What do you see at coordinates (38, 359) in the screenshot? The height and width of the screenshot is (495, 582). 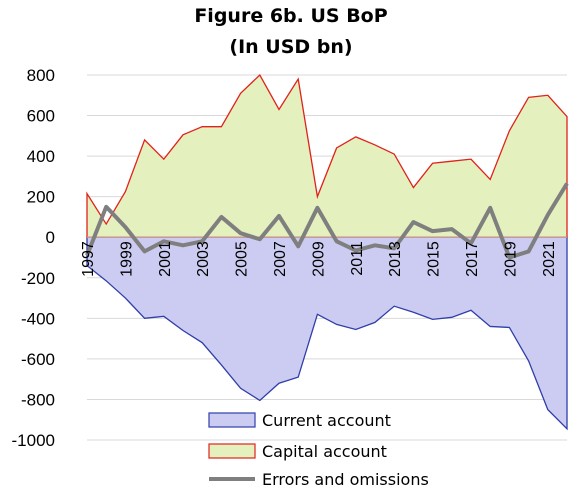 I see `y-tick-label: -600` at bounding box center [38, 359].